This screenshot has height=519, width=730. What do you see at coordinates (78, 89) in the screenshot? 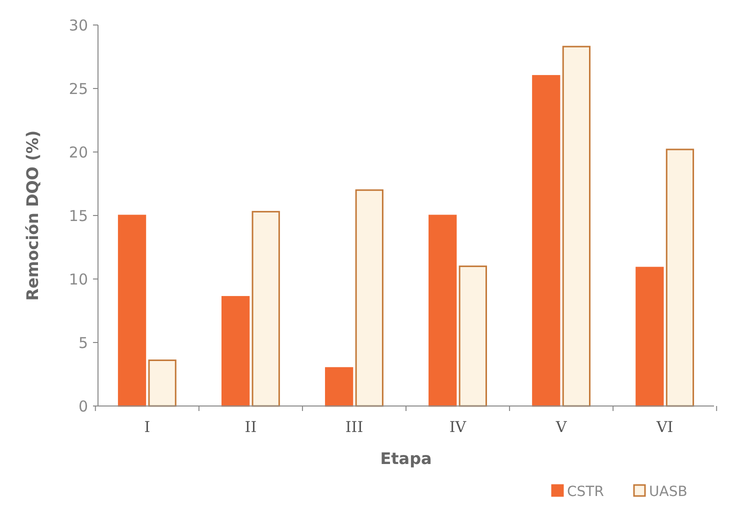
I see `y-tick-label: 25` at bounding box center [78, 89].